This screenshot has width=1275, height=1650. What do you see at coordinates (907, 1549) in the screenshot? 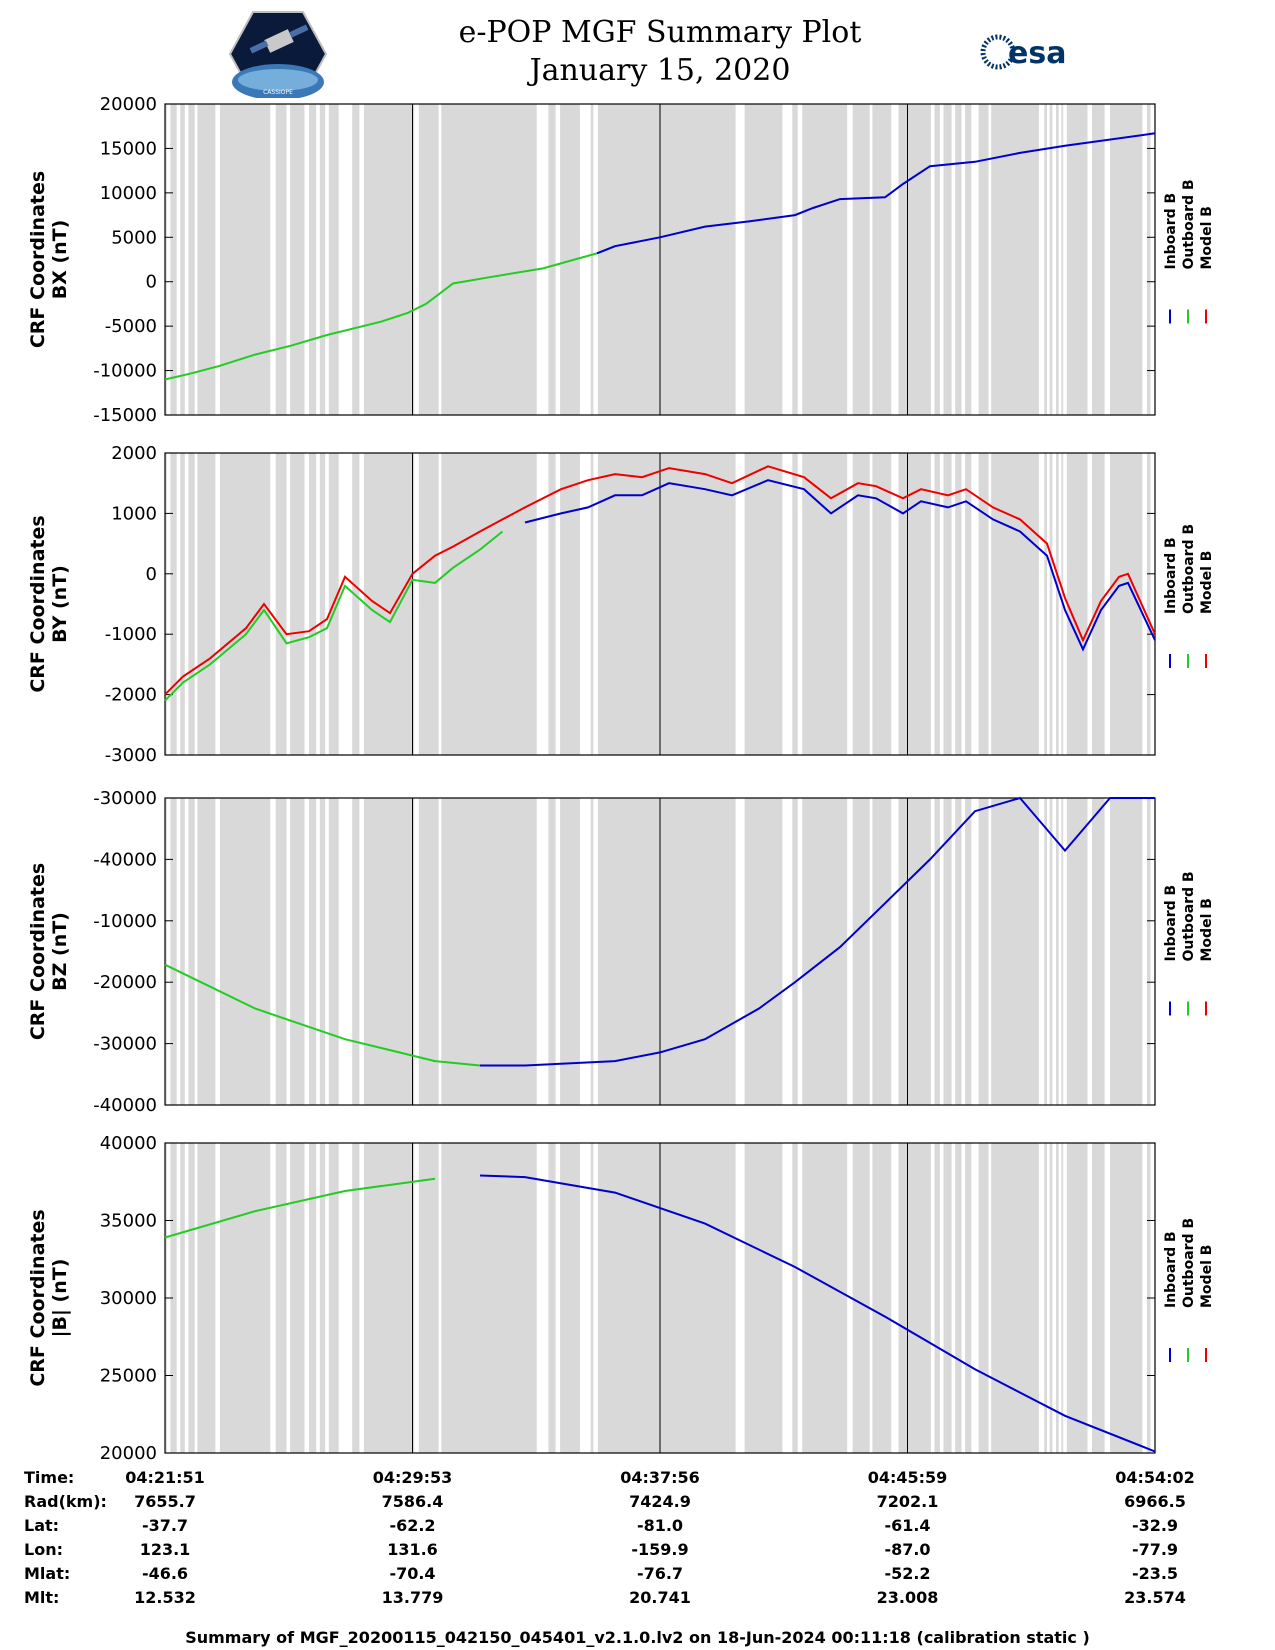
I see `table-cell: -87.0` at bounding box center [907, 1549].